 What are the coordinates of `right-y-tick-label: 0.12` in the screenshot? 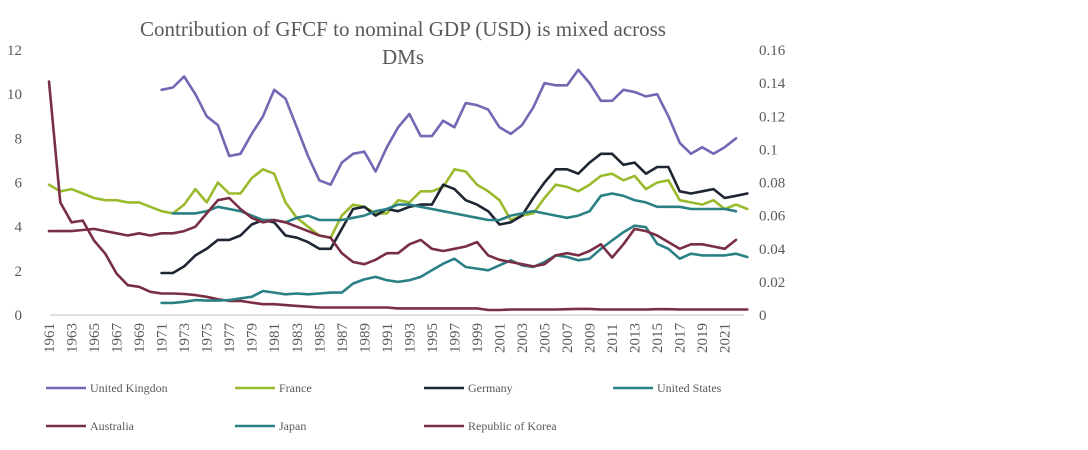 It's located at (772, 117).